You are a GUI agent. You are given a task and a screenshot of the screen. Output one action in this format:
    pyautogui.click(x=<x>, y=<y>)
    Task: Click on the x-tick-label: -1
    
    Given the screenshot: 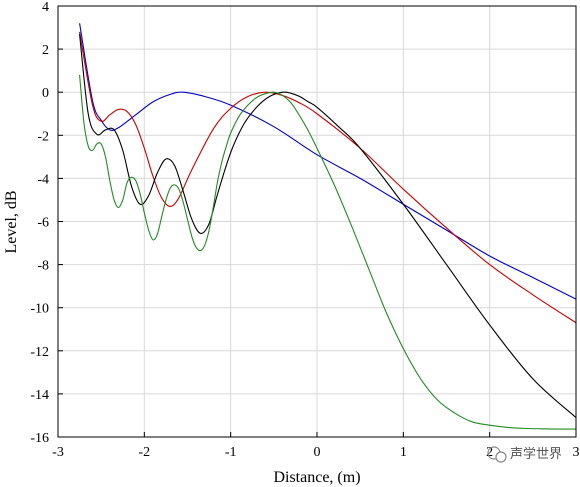 What is the action you would take?
    pyautogui.click(x=231, y=452)
    